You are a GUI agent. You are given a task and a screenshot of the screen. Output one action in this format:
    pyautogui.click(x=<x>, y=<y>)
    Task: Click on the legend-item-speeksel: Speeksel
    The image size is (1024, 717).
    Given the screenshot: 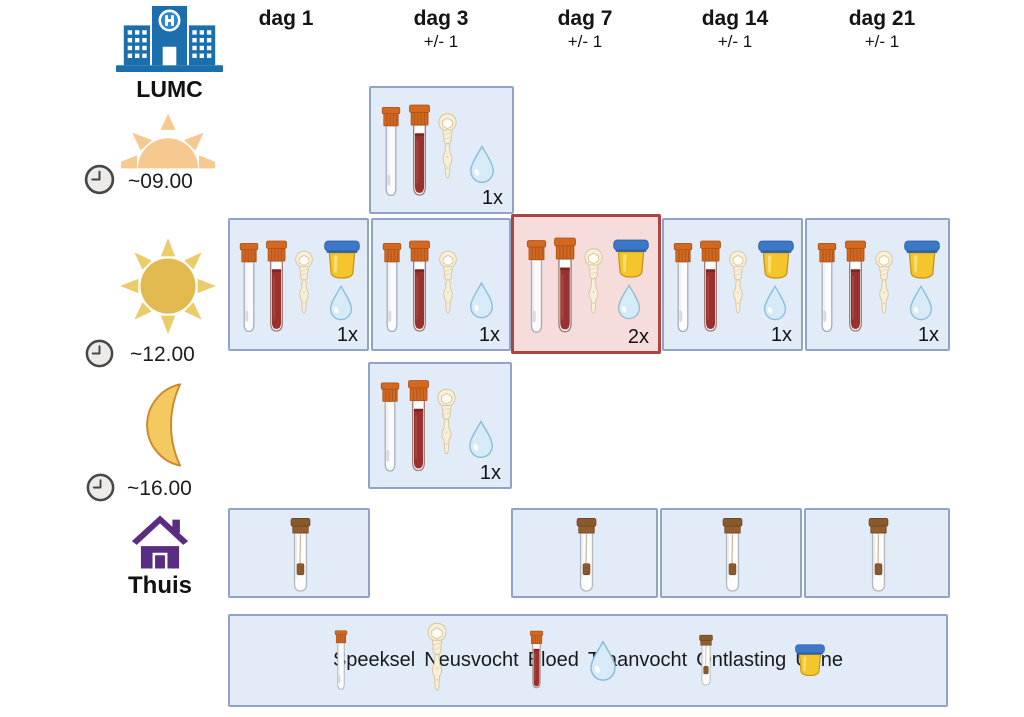 What is the action you would take?
    pyautogui.click(x=374, y=660)
    